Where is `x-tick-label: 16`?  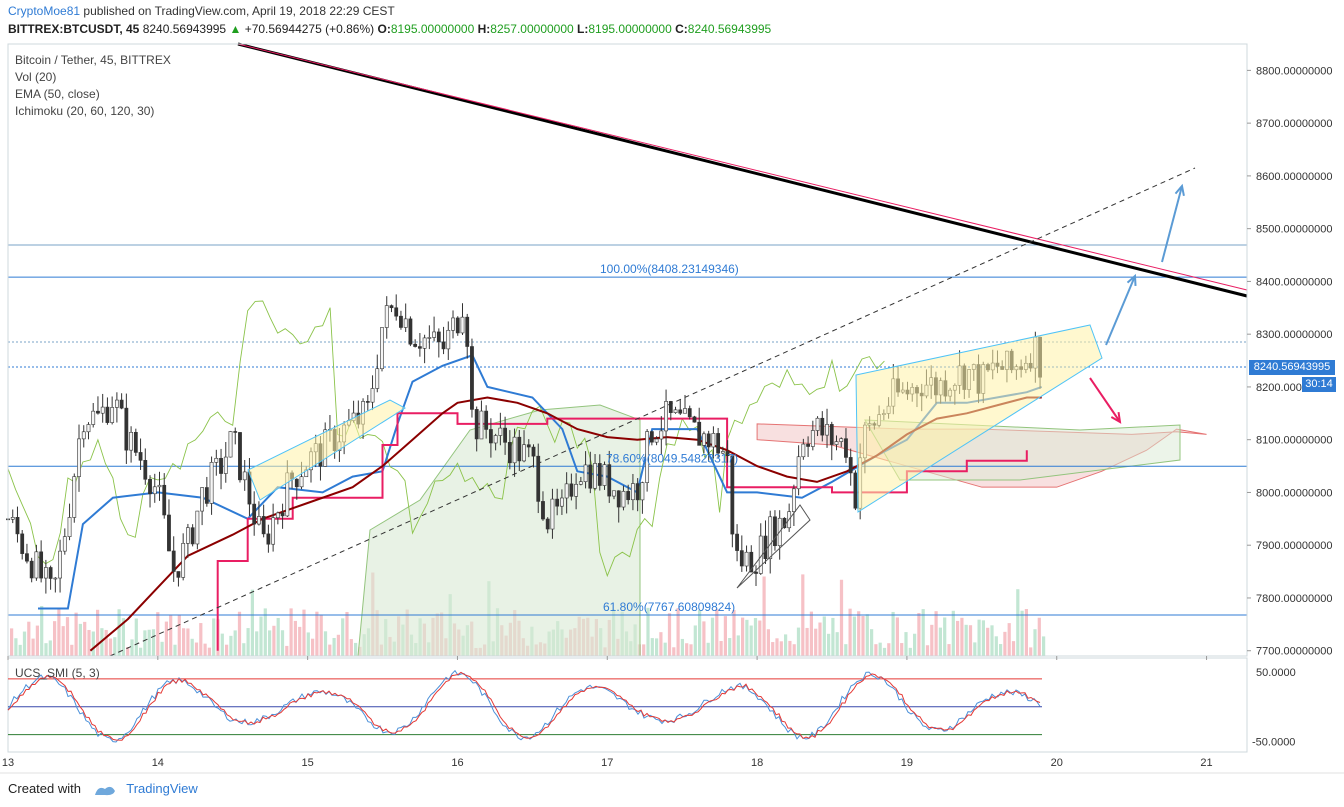 x-tick-label: 16 is located at coordinates (457, 763).